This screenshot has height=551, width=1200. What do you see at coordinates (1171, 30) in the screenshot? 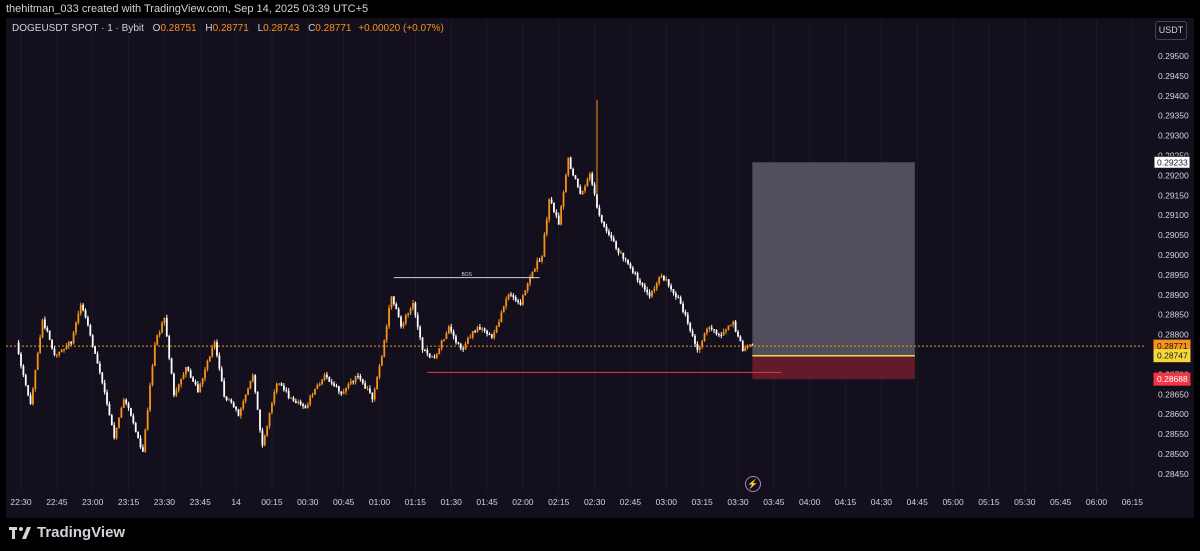
I see `currency-button: USDT` at bounding box center [1171, 30].